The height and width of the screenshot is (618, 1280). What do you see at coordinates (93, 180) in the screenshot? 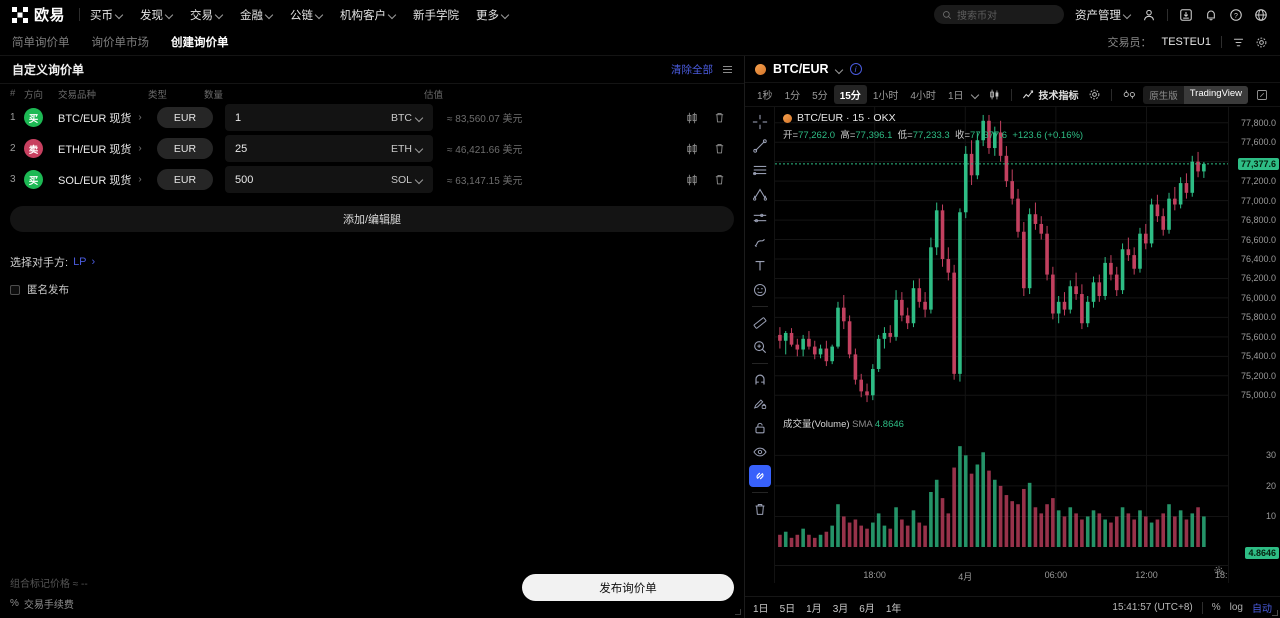
I see `symbol-selector: SOL/EUR 现货 ›` at bounding box center [93, 180].